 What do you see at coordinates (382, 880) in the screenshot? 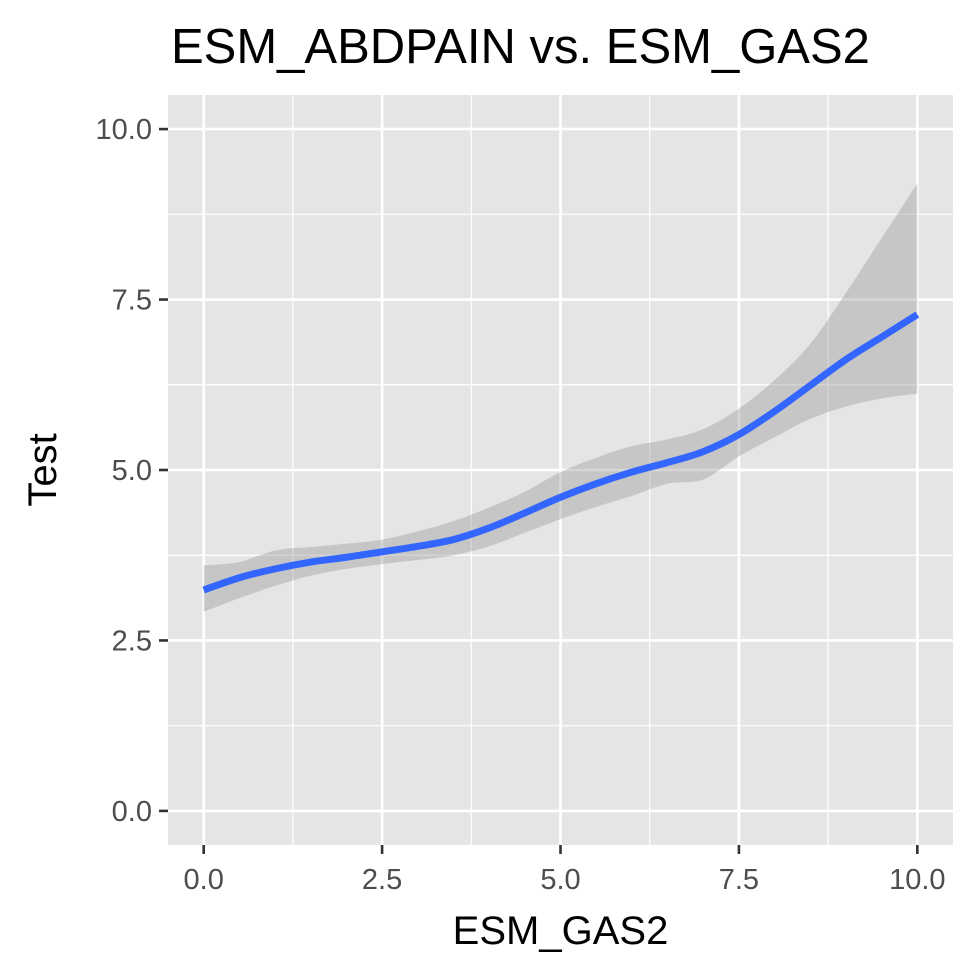
I see `x-tick-label: 2.5` at bounding box center [382, 880].